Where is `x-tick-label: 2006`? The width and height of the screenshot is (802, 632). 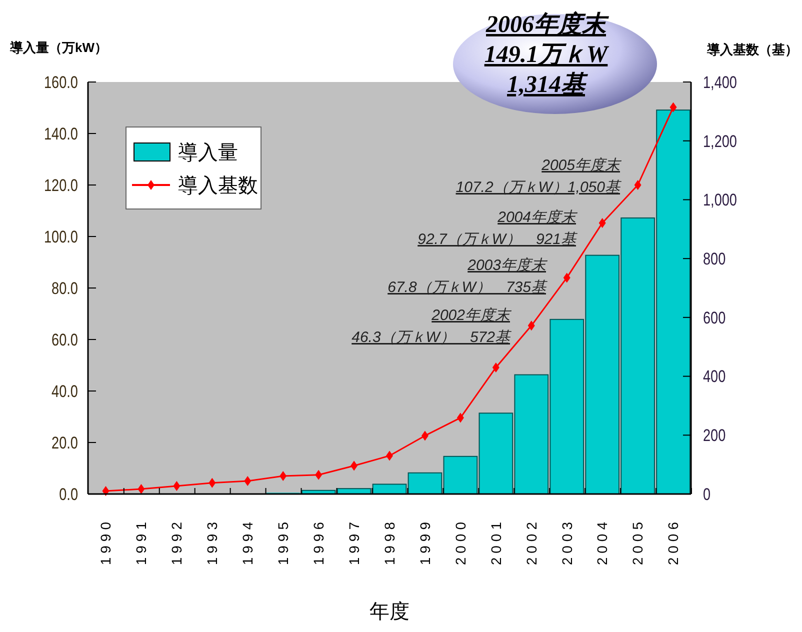 x-tick-label: 2006 is located at coordinates (673, 542).